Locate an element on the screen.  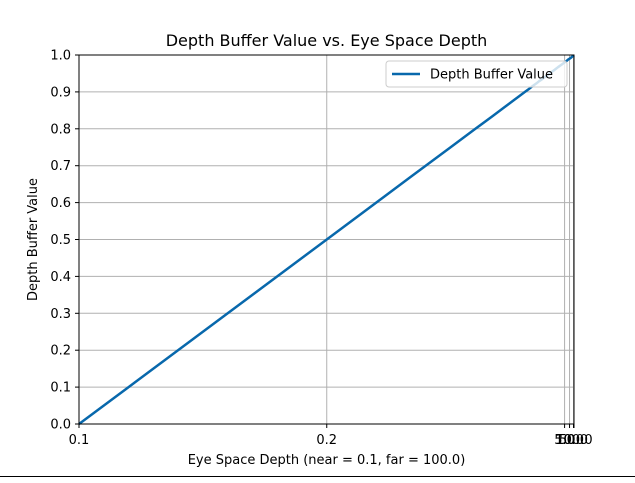
y-tick-label: 0.1 is located at coordinates (60, 388).